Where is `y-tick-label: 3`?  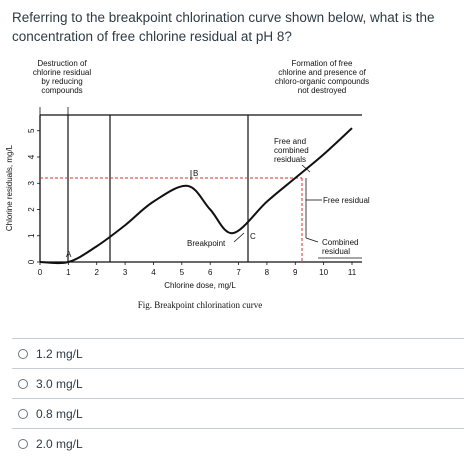
y-tick-label: 3 is located at coordinates (31, 182).